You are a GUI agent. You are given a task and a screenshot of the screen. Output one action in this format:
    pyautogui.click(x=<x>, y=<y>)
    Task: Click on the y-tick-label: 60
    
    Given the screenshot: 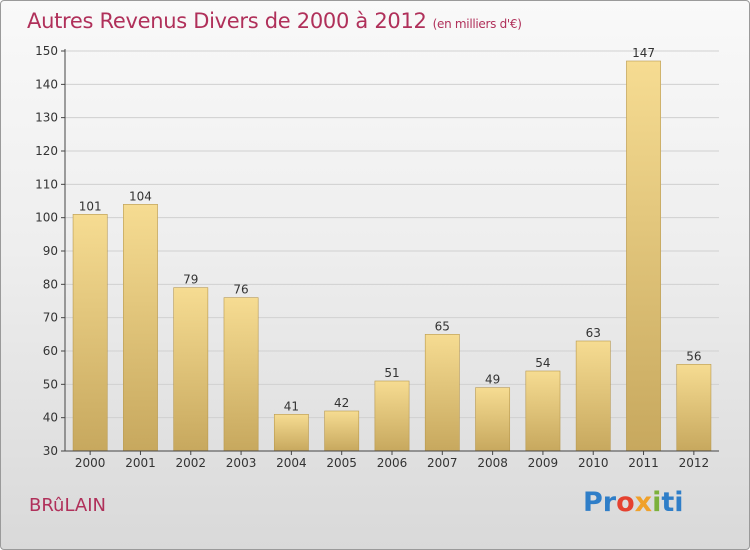 What is the action you would take?
    pyautogui.click(x=50, y=351)
    